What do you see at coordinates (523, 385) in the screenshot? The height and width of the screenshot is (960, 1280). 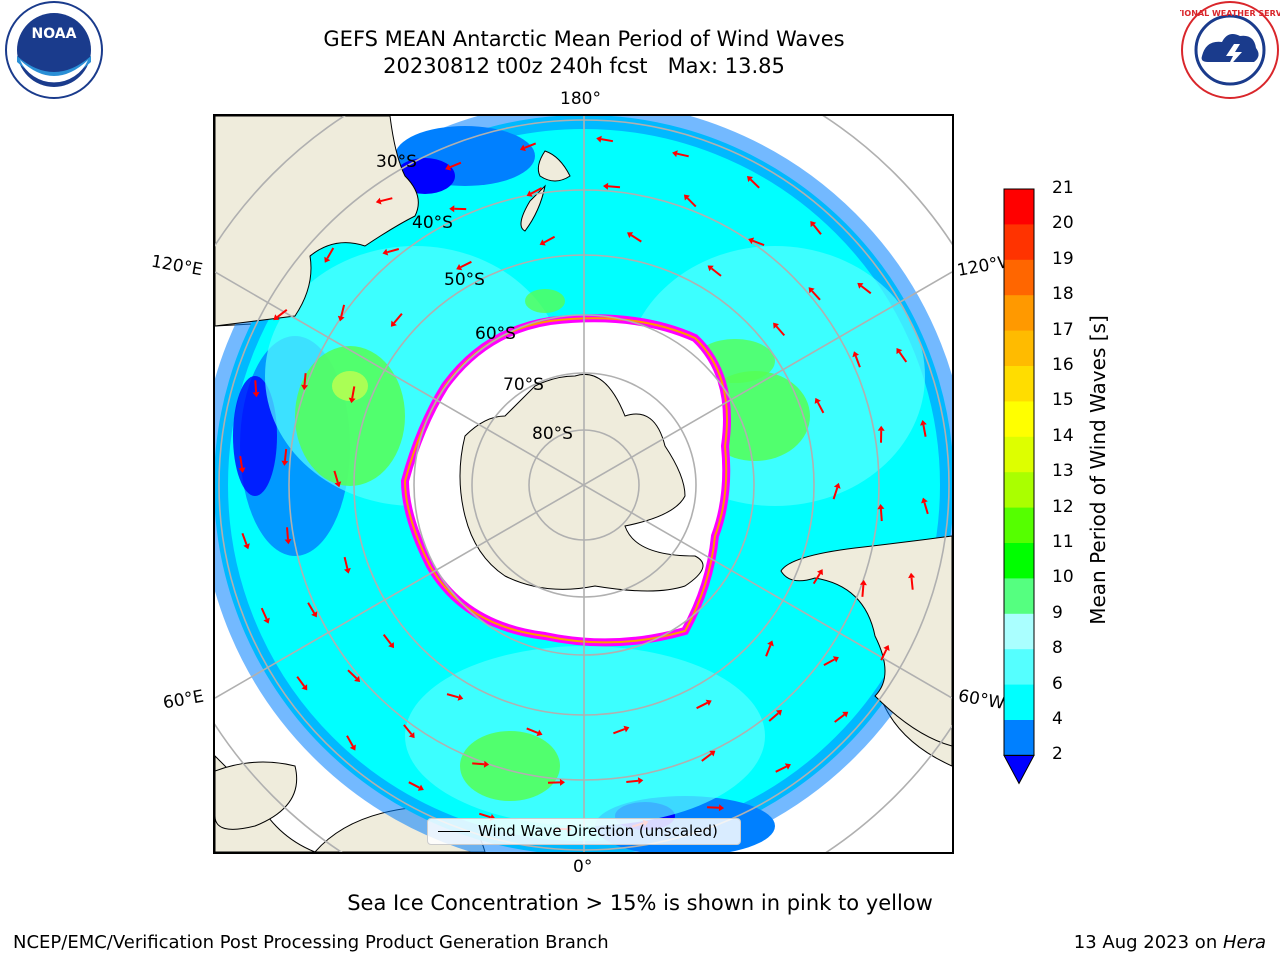 I see `lat-label-70s: 70°S` at bounding box center [523, 385].